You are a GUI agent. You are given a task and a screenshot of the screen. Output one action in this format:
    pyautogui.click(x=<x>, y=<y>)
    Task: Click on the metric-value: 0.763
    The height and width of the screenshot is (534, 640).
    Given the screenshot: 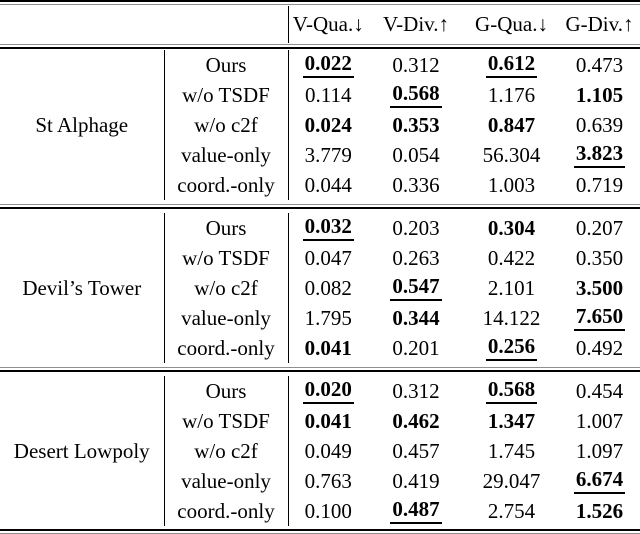 What is the action you would take?
    pyautogui.click(x=328, y=481)
    